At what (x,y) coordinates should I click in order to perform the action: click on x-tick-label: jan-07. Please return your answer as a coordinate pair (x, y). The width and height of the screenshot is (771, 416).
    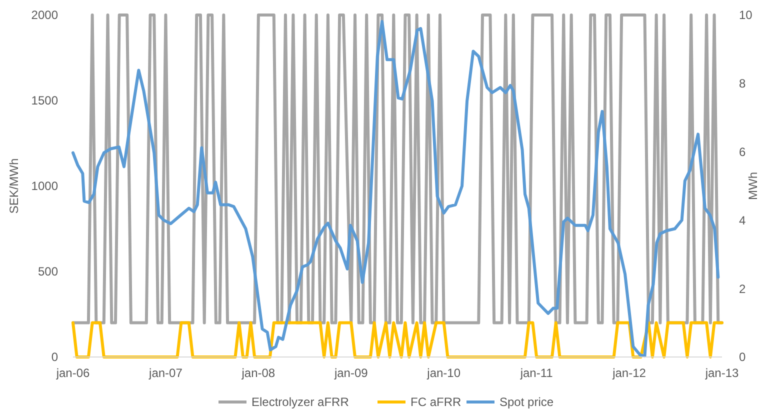
    Looking at the image, I should click on (165, 373).